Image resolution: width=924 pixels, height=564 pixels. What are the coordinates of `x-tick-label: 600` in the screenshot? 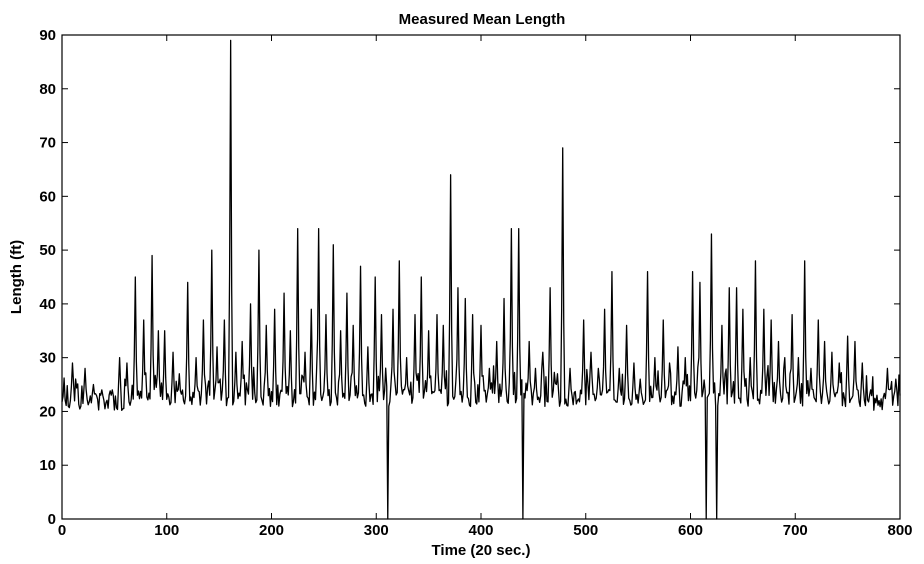 It's located at (690, 530).